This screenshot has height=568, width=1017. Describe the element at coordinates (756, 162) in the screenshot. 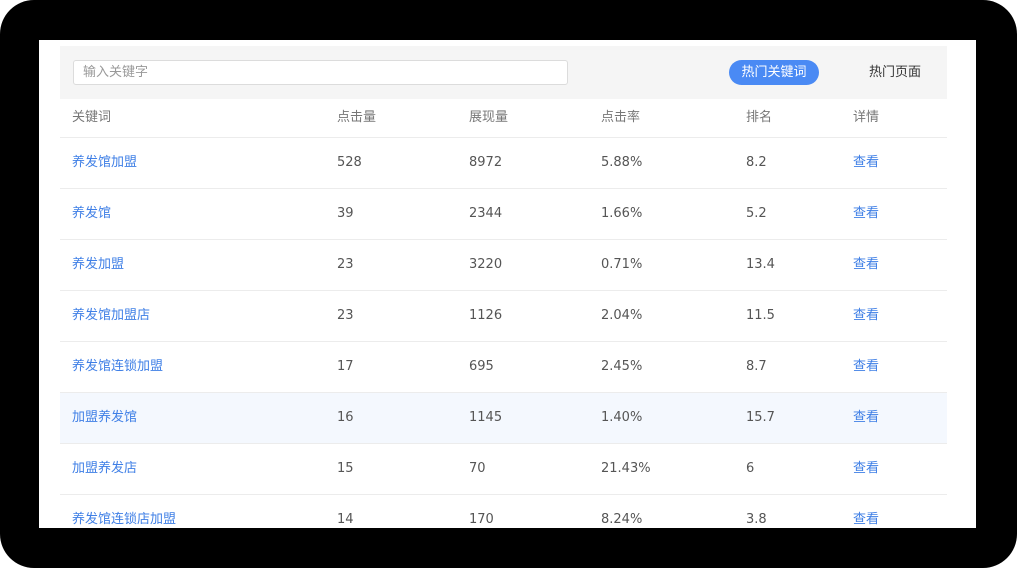

I see `table-cell: 8.2` at that location.